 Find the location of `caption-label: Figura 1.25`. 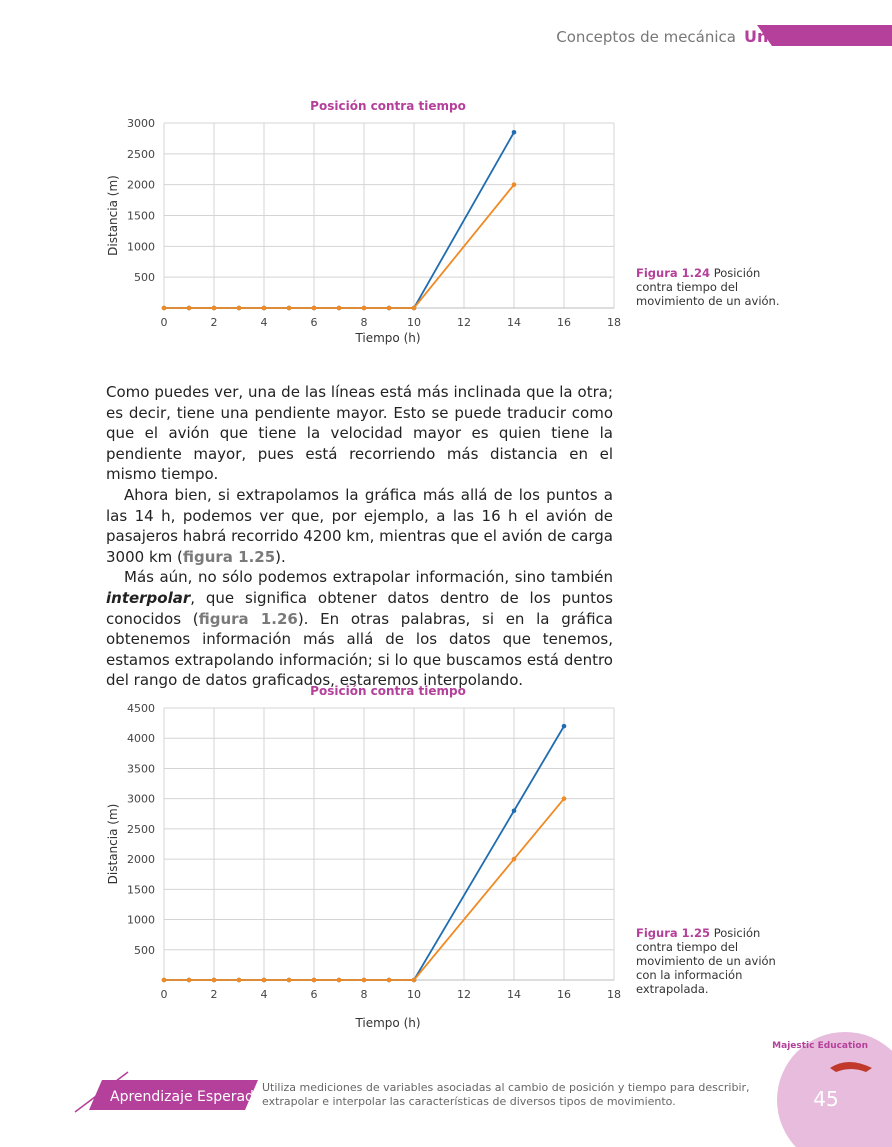

caption-label: Figura 1.25 is located at coordinates (673, 933).